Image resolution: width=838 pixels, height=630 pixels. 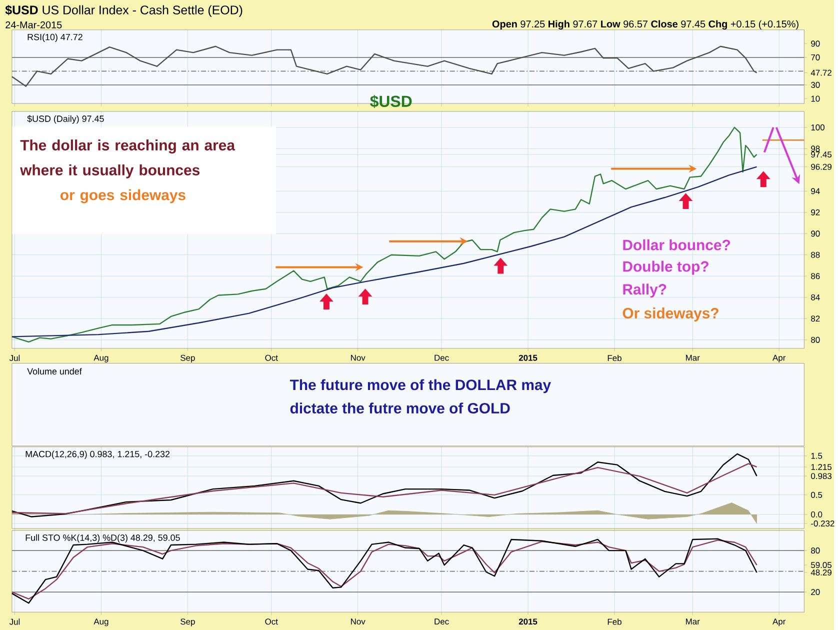 I want to click on annotation: Or sideways?, so click(x=670, y=315).